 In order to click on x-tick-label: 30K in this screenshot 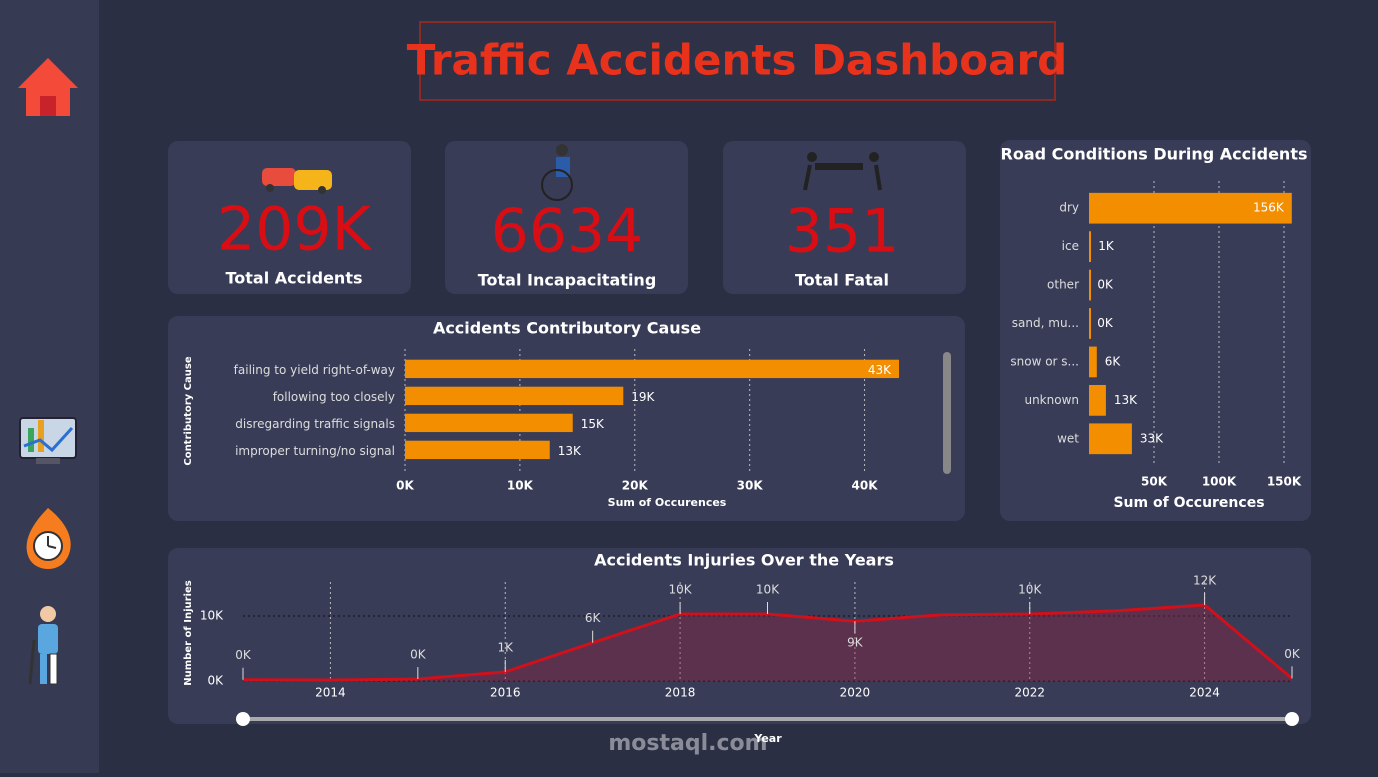, I will do `click(750, 486)`.